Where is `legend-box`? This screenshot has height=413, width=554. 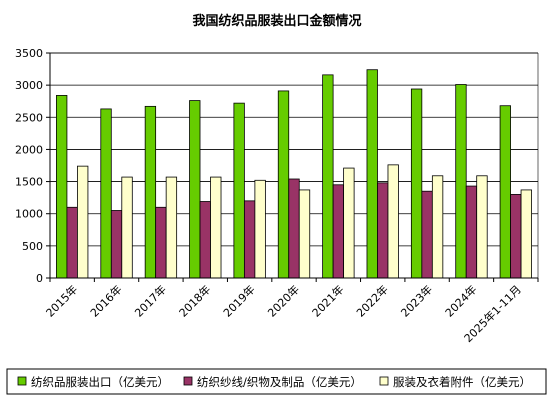 legend-box is located at coordinates (276, 381).